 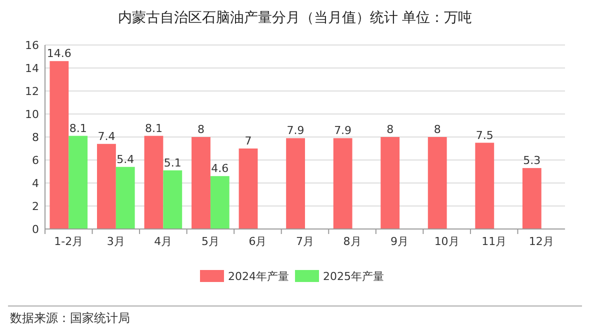 I want to click on y-tick-label: 8, so click(x=35, y=137).